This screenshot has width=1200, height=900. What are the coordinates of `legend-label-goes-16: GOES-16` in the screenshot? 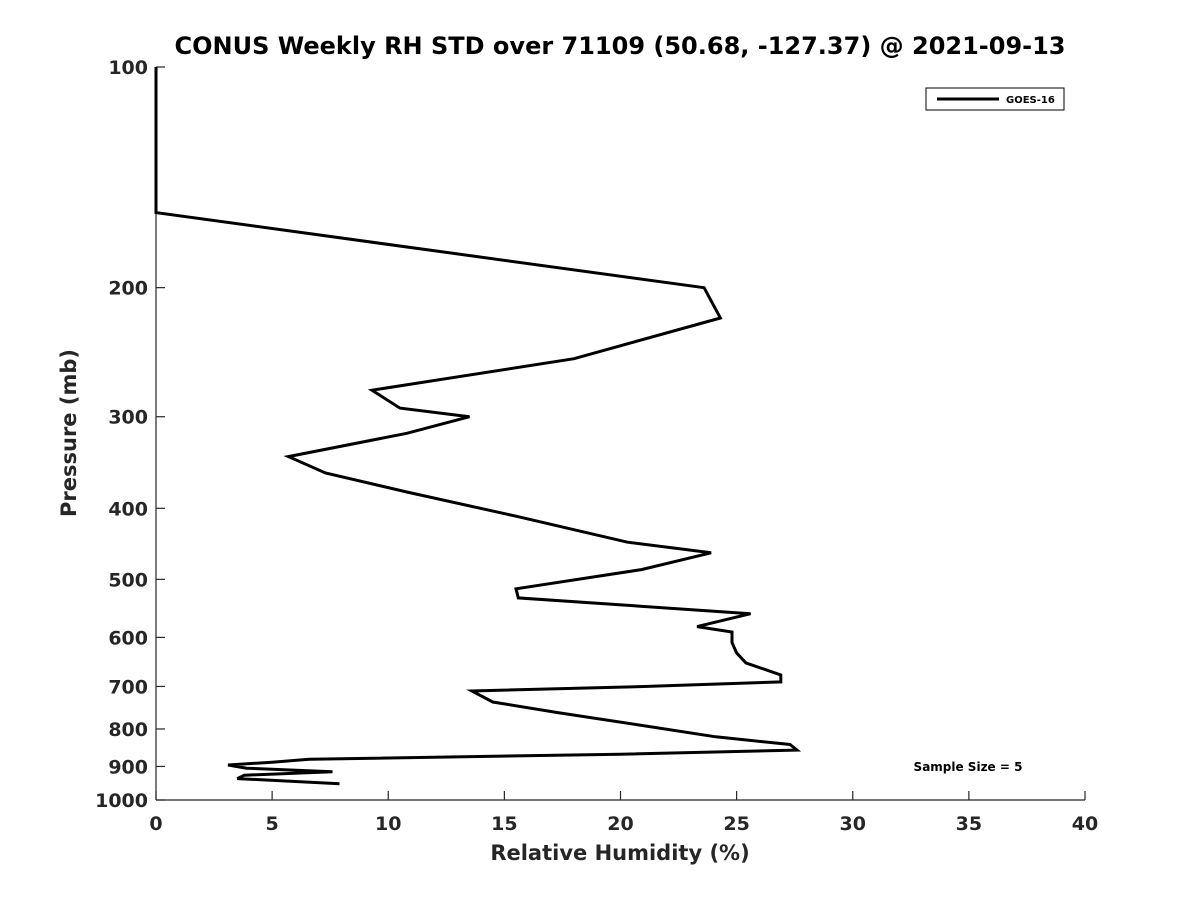 It's located at (1030, 100).